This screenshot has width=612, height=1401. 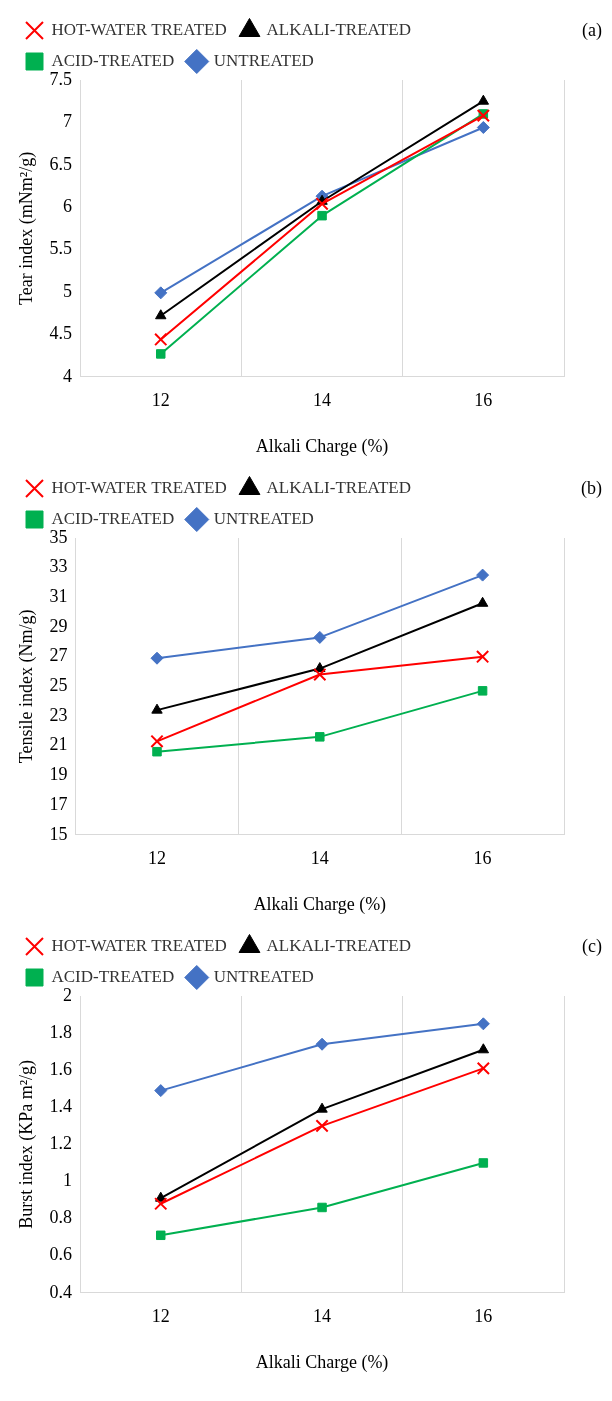 What do you see at coordinates (61, 333) in the screenshot?
I see `y-tick-label: 4.5` at bounding box center [61, 333].